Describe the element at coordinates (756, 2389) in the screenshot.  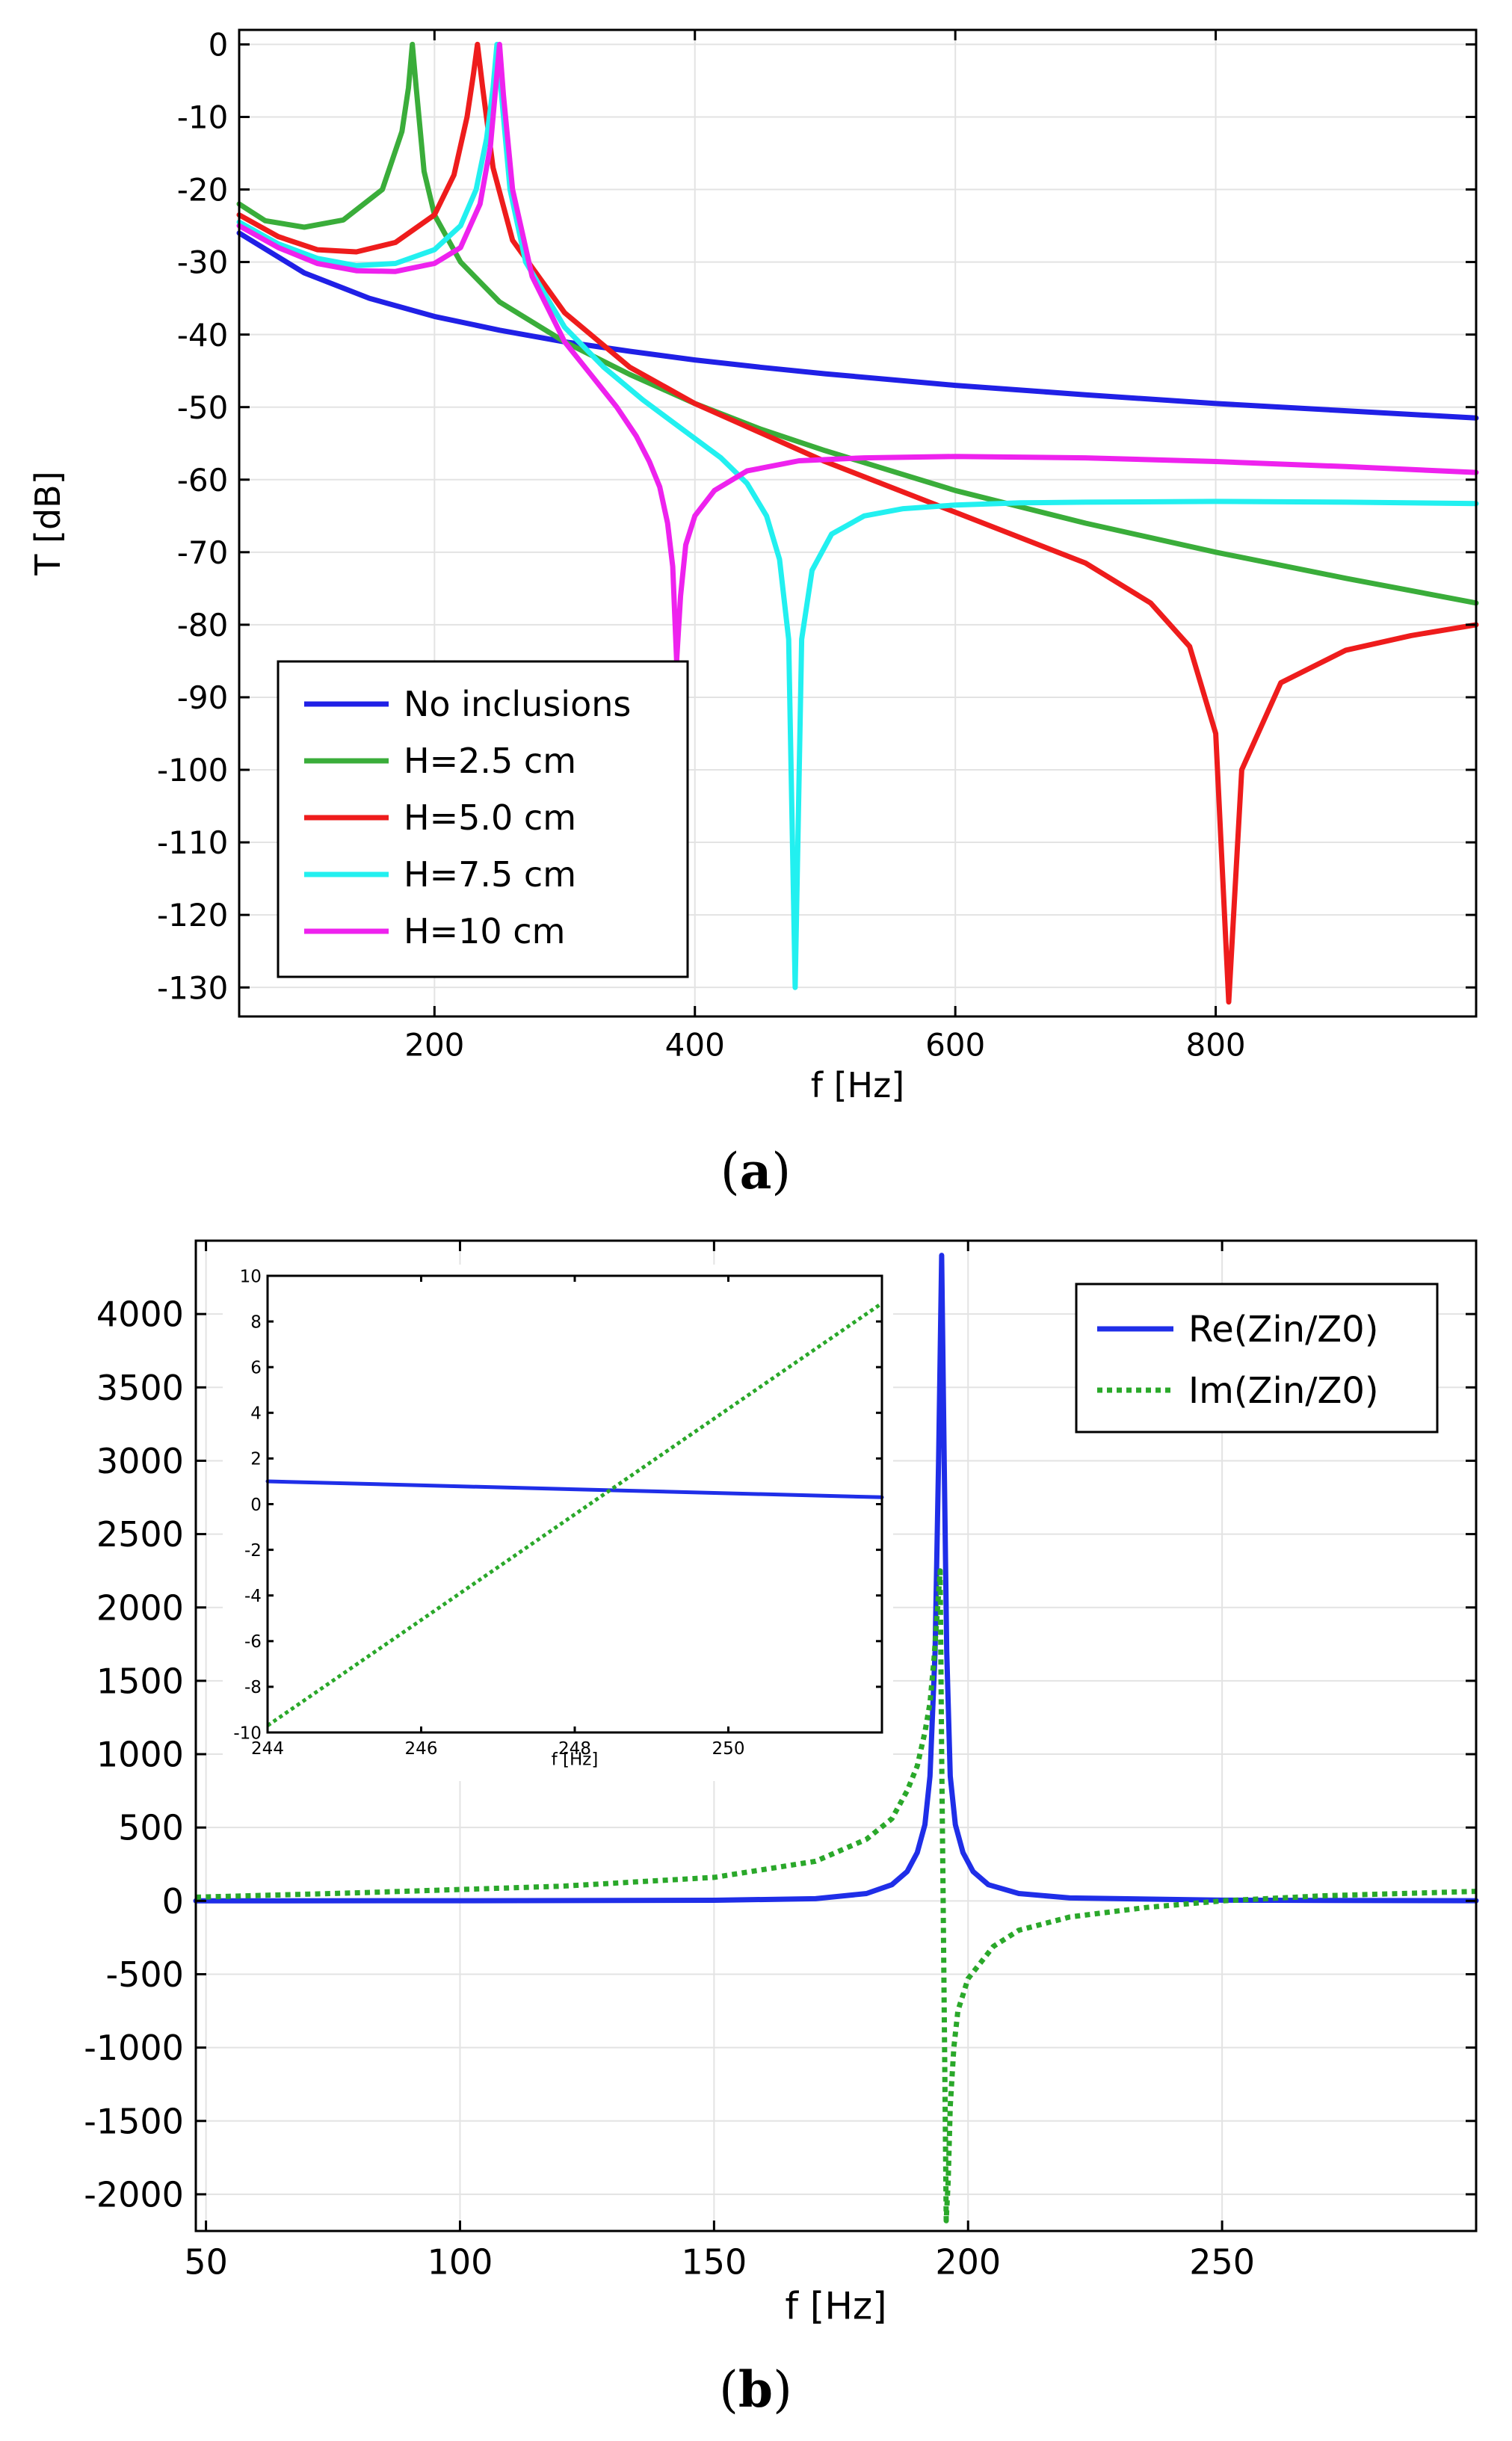
I see `panel-caption-b: (b)` at that location.